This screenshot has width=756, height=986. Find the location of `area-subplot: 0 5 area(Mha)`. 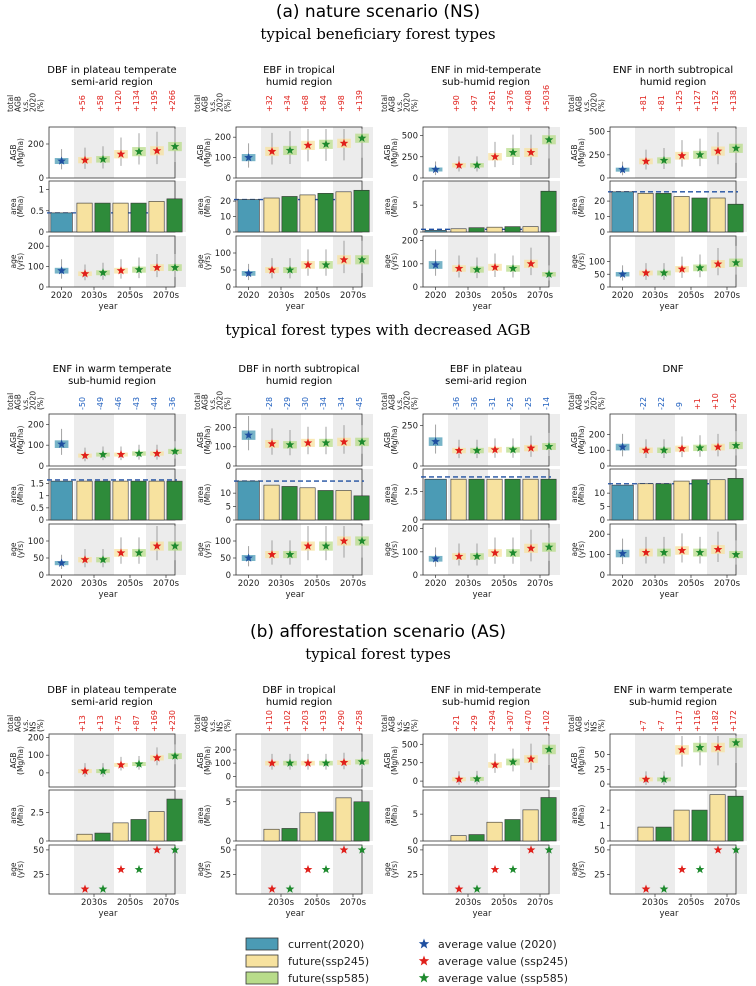

area-subplot: 0 5 area(Mha) is located at coordinates (471, 818).